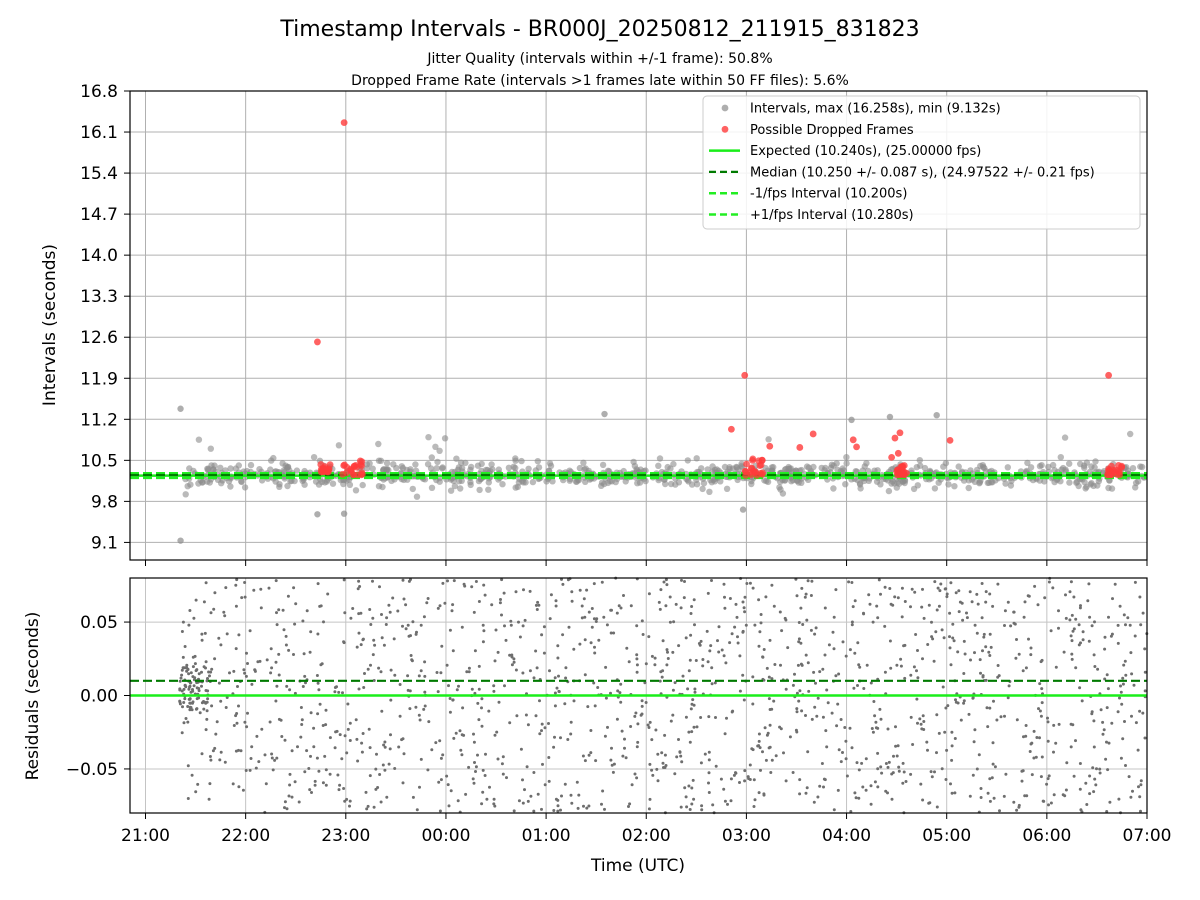 The image size is (1200, 900). I want to click on x-tick-label: 00:00, so click(445, 836).